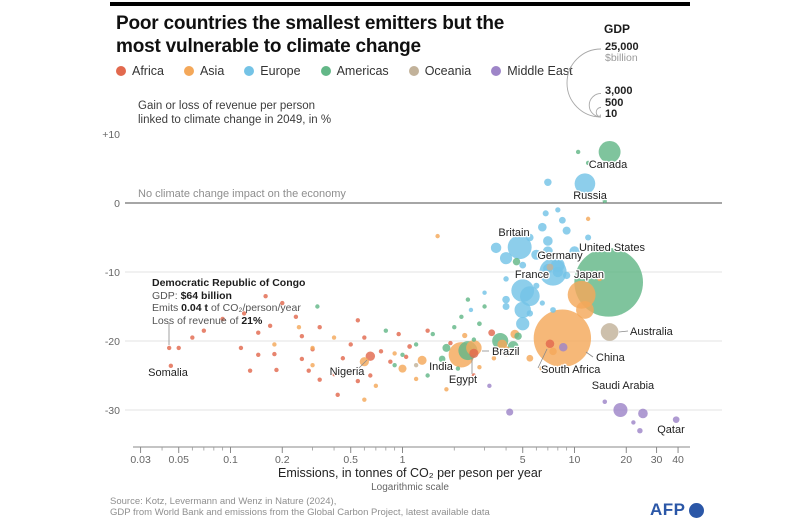  I want to click on country-label-germany: Germany, so click(560, 256).